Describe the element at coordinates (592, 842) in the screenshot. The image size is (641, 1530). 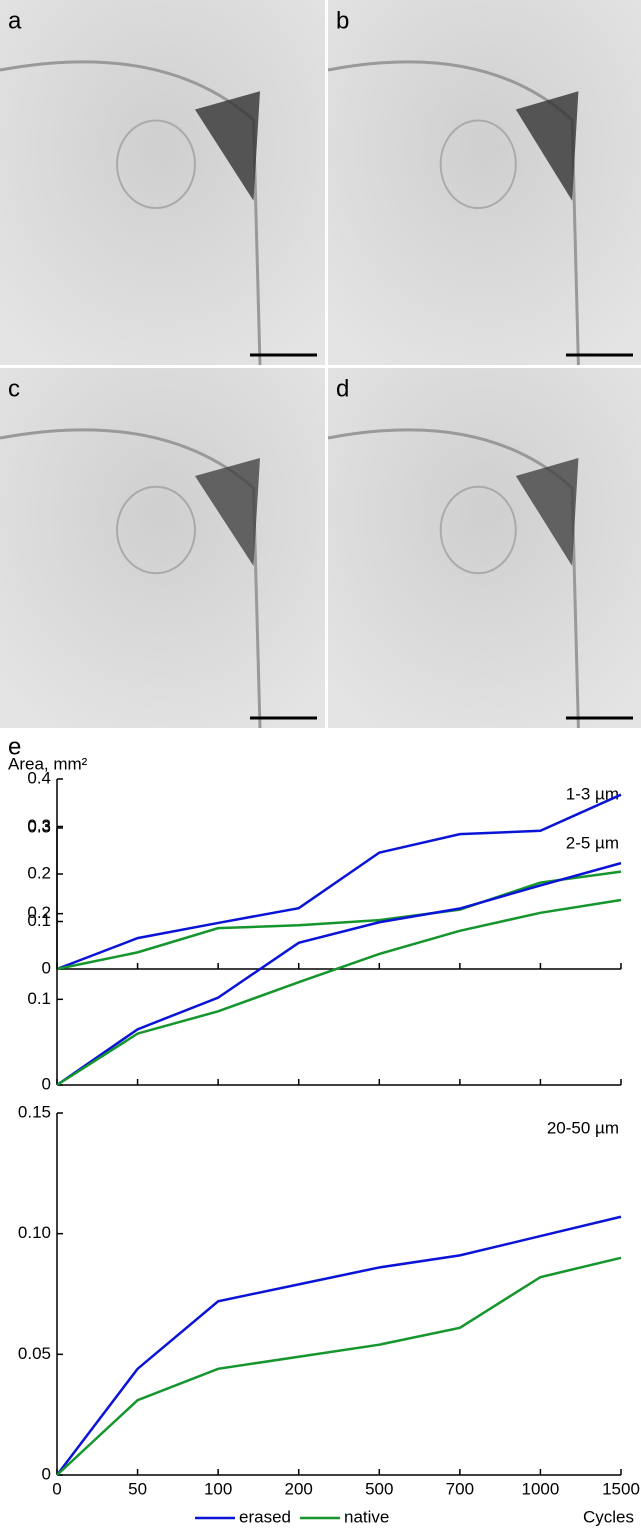
I see `chart-subtitle: 2-5 µm` at that location.